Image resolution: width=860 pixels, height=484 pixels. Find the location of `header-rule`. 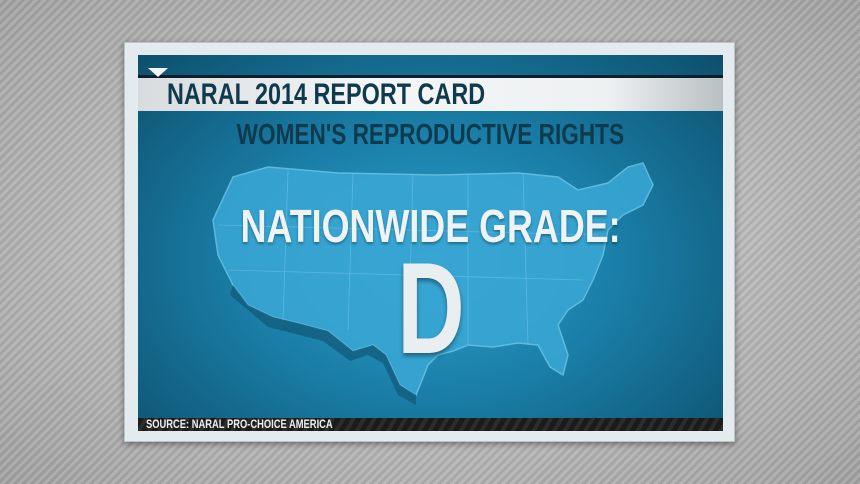

header-rule is located at coordinates (430, 76).